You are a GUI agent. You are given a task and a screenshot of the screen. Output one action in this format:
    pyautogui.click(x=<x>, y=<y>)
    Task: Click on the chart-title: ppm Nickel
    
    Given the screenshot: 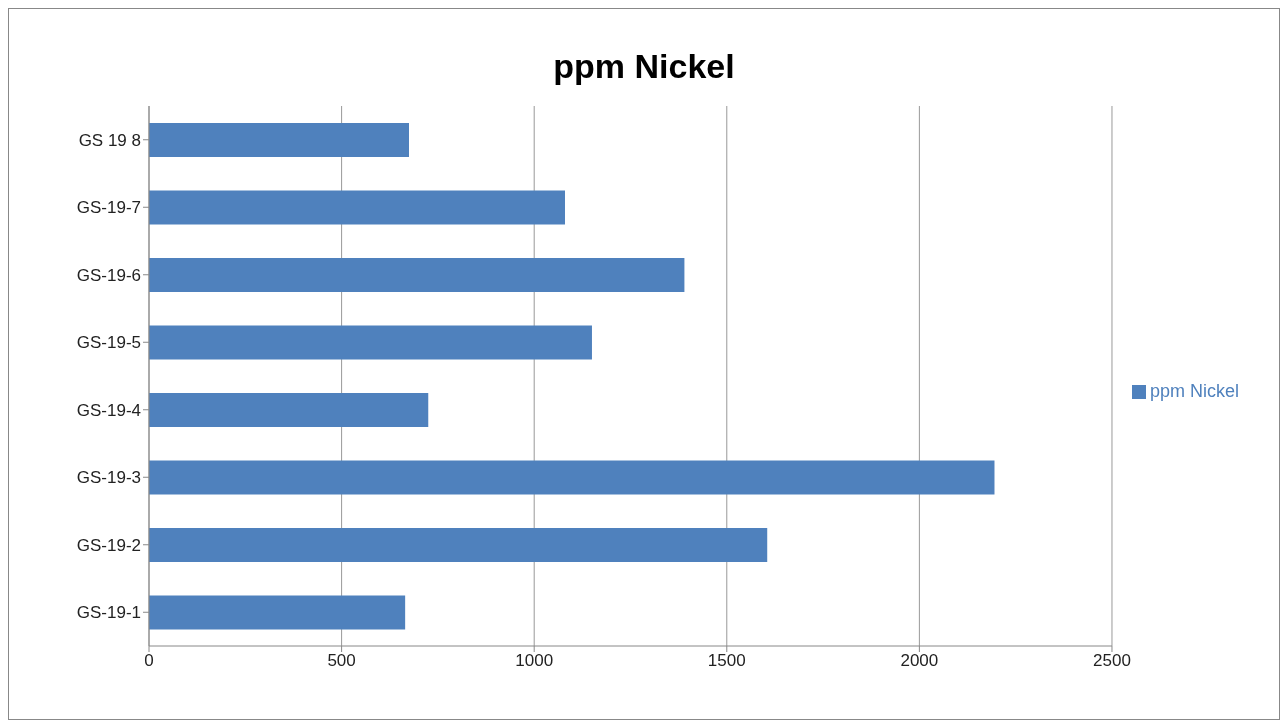 What is the action you would take?
    pyautogui.click(x=644, y=66)
    